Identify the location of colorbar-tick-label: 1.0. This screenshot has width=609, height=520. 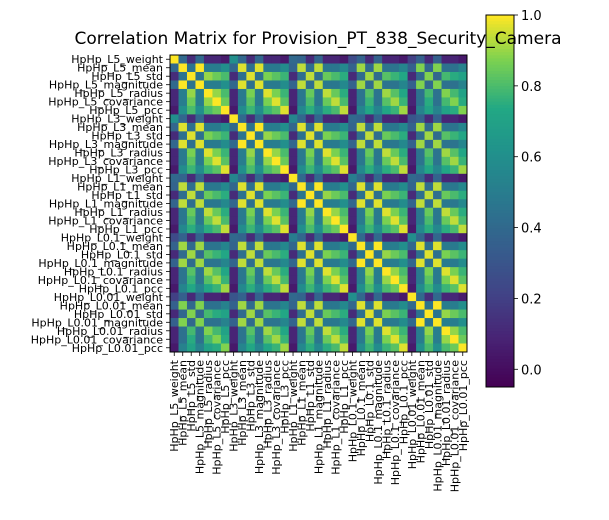
(531, 16).